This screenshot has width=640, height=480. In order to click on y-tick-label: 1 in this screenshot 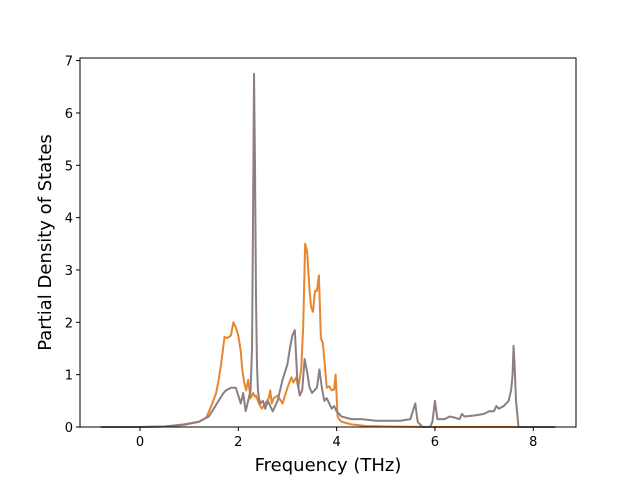, I will do `click(69, 376)`.